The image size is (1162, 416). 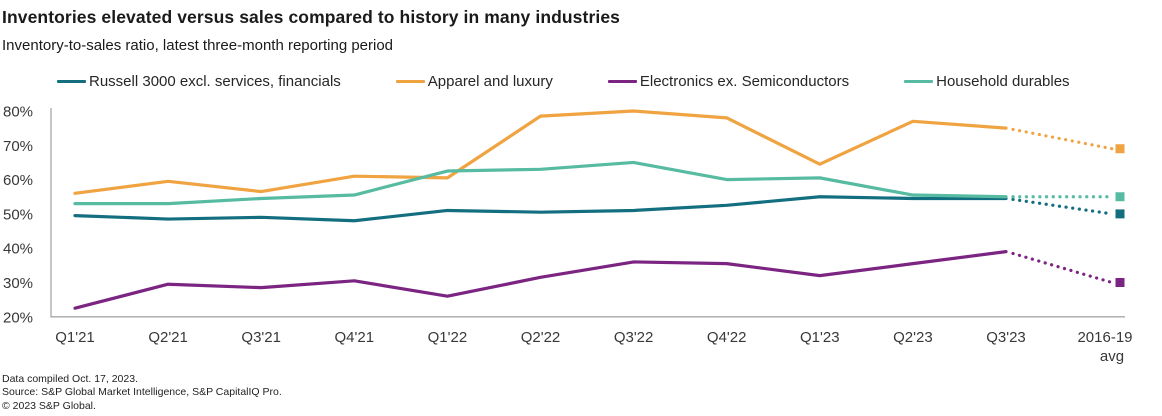 What do you see at coordinates (1120, 282) in the screenshot?
I see `avg-marker-electronics-ex-semiconductors` at bounding box center [1120, 282].